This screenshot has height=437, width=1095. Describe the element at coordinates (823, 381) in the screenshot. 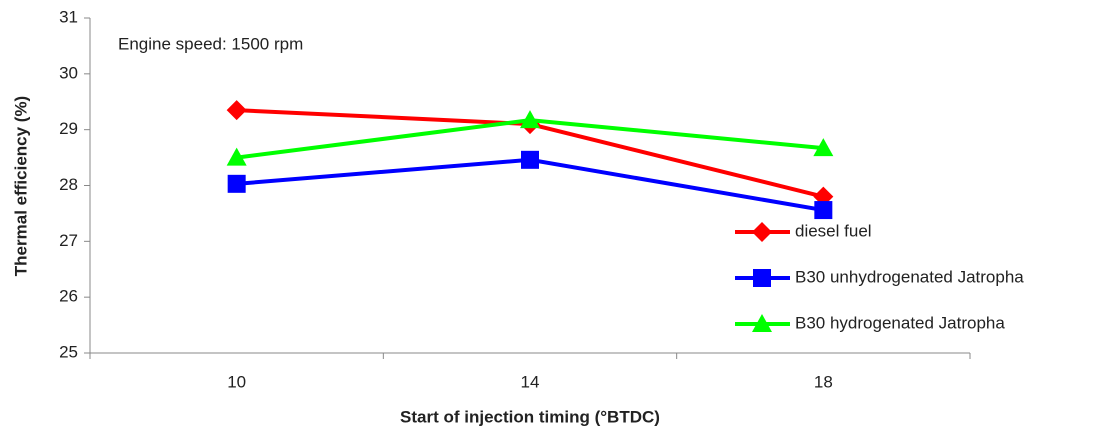

I see `x-tick-label: 18` at that location.